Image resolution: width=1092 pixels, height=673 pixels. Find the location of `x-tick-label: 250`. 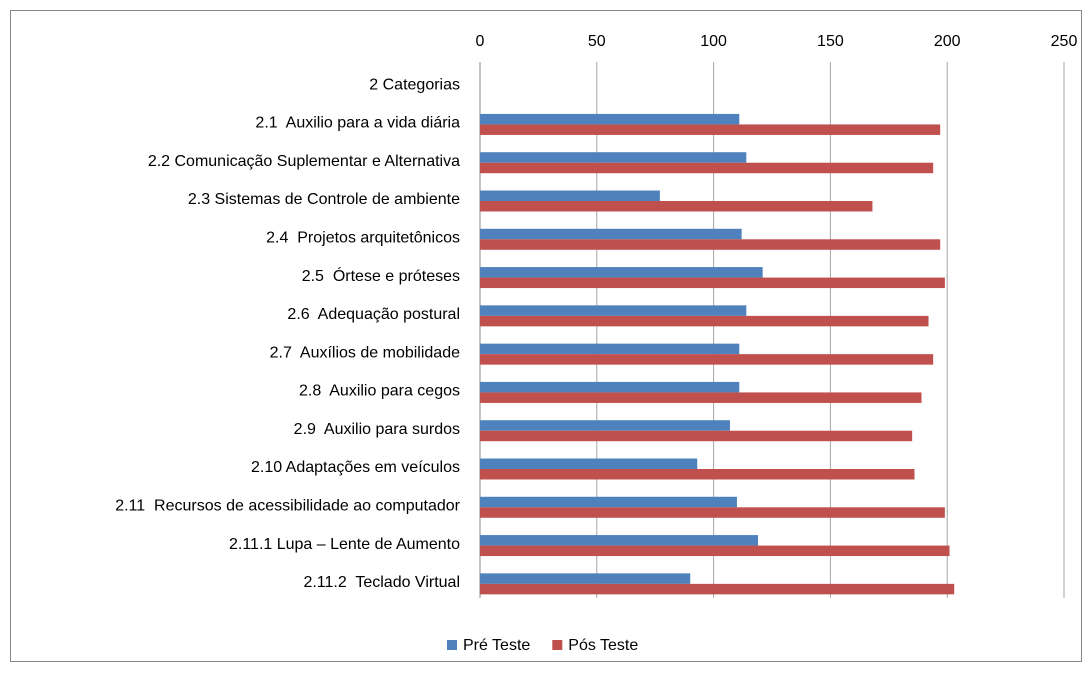

x-tick-label: 250 is located at coordinates (1064, 41).